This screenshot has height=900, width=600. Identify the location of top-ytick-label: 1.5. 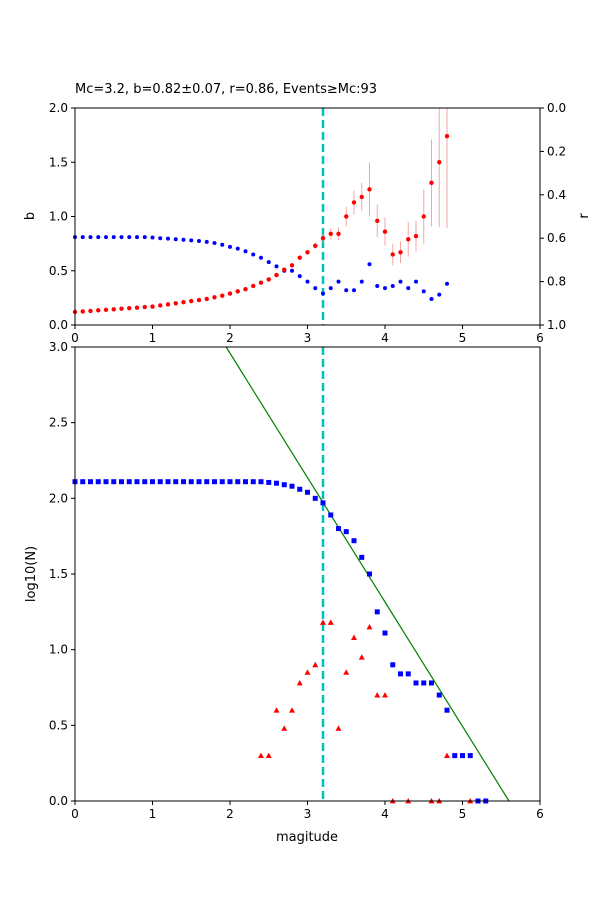
(58, 162).